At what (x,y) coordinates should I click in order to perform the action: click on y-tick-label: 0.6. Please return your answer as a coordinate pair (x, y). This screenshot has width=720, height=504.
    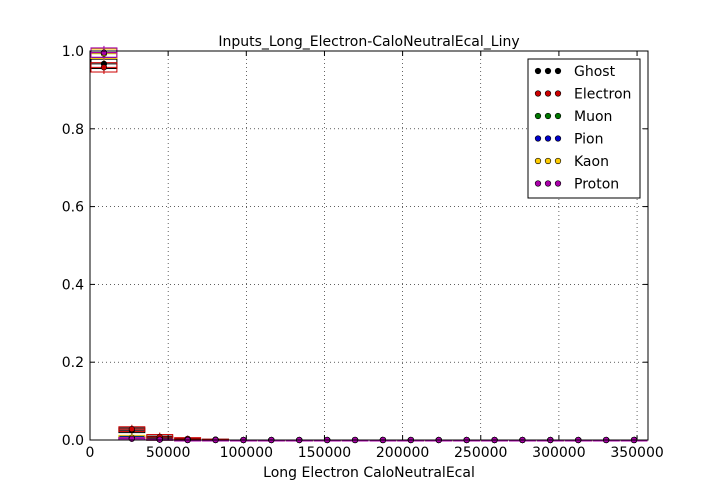
    Looking at the image, I should click on (73, 208).